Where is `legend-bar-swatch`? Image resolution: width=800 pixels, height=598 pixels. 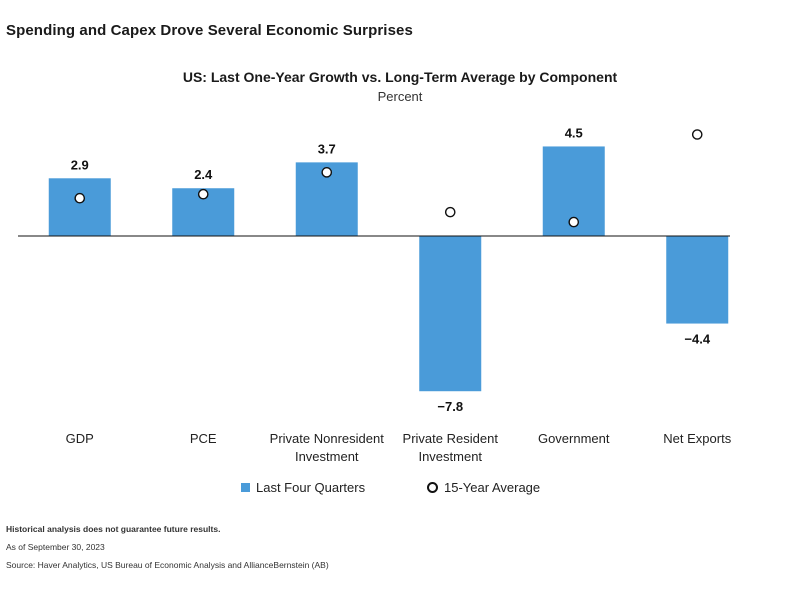
legend-bar-swatch is located at coordinates (245, 487).